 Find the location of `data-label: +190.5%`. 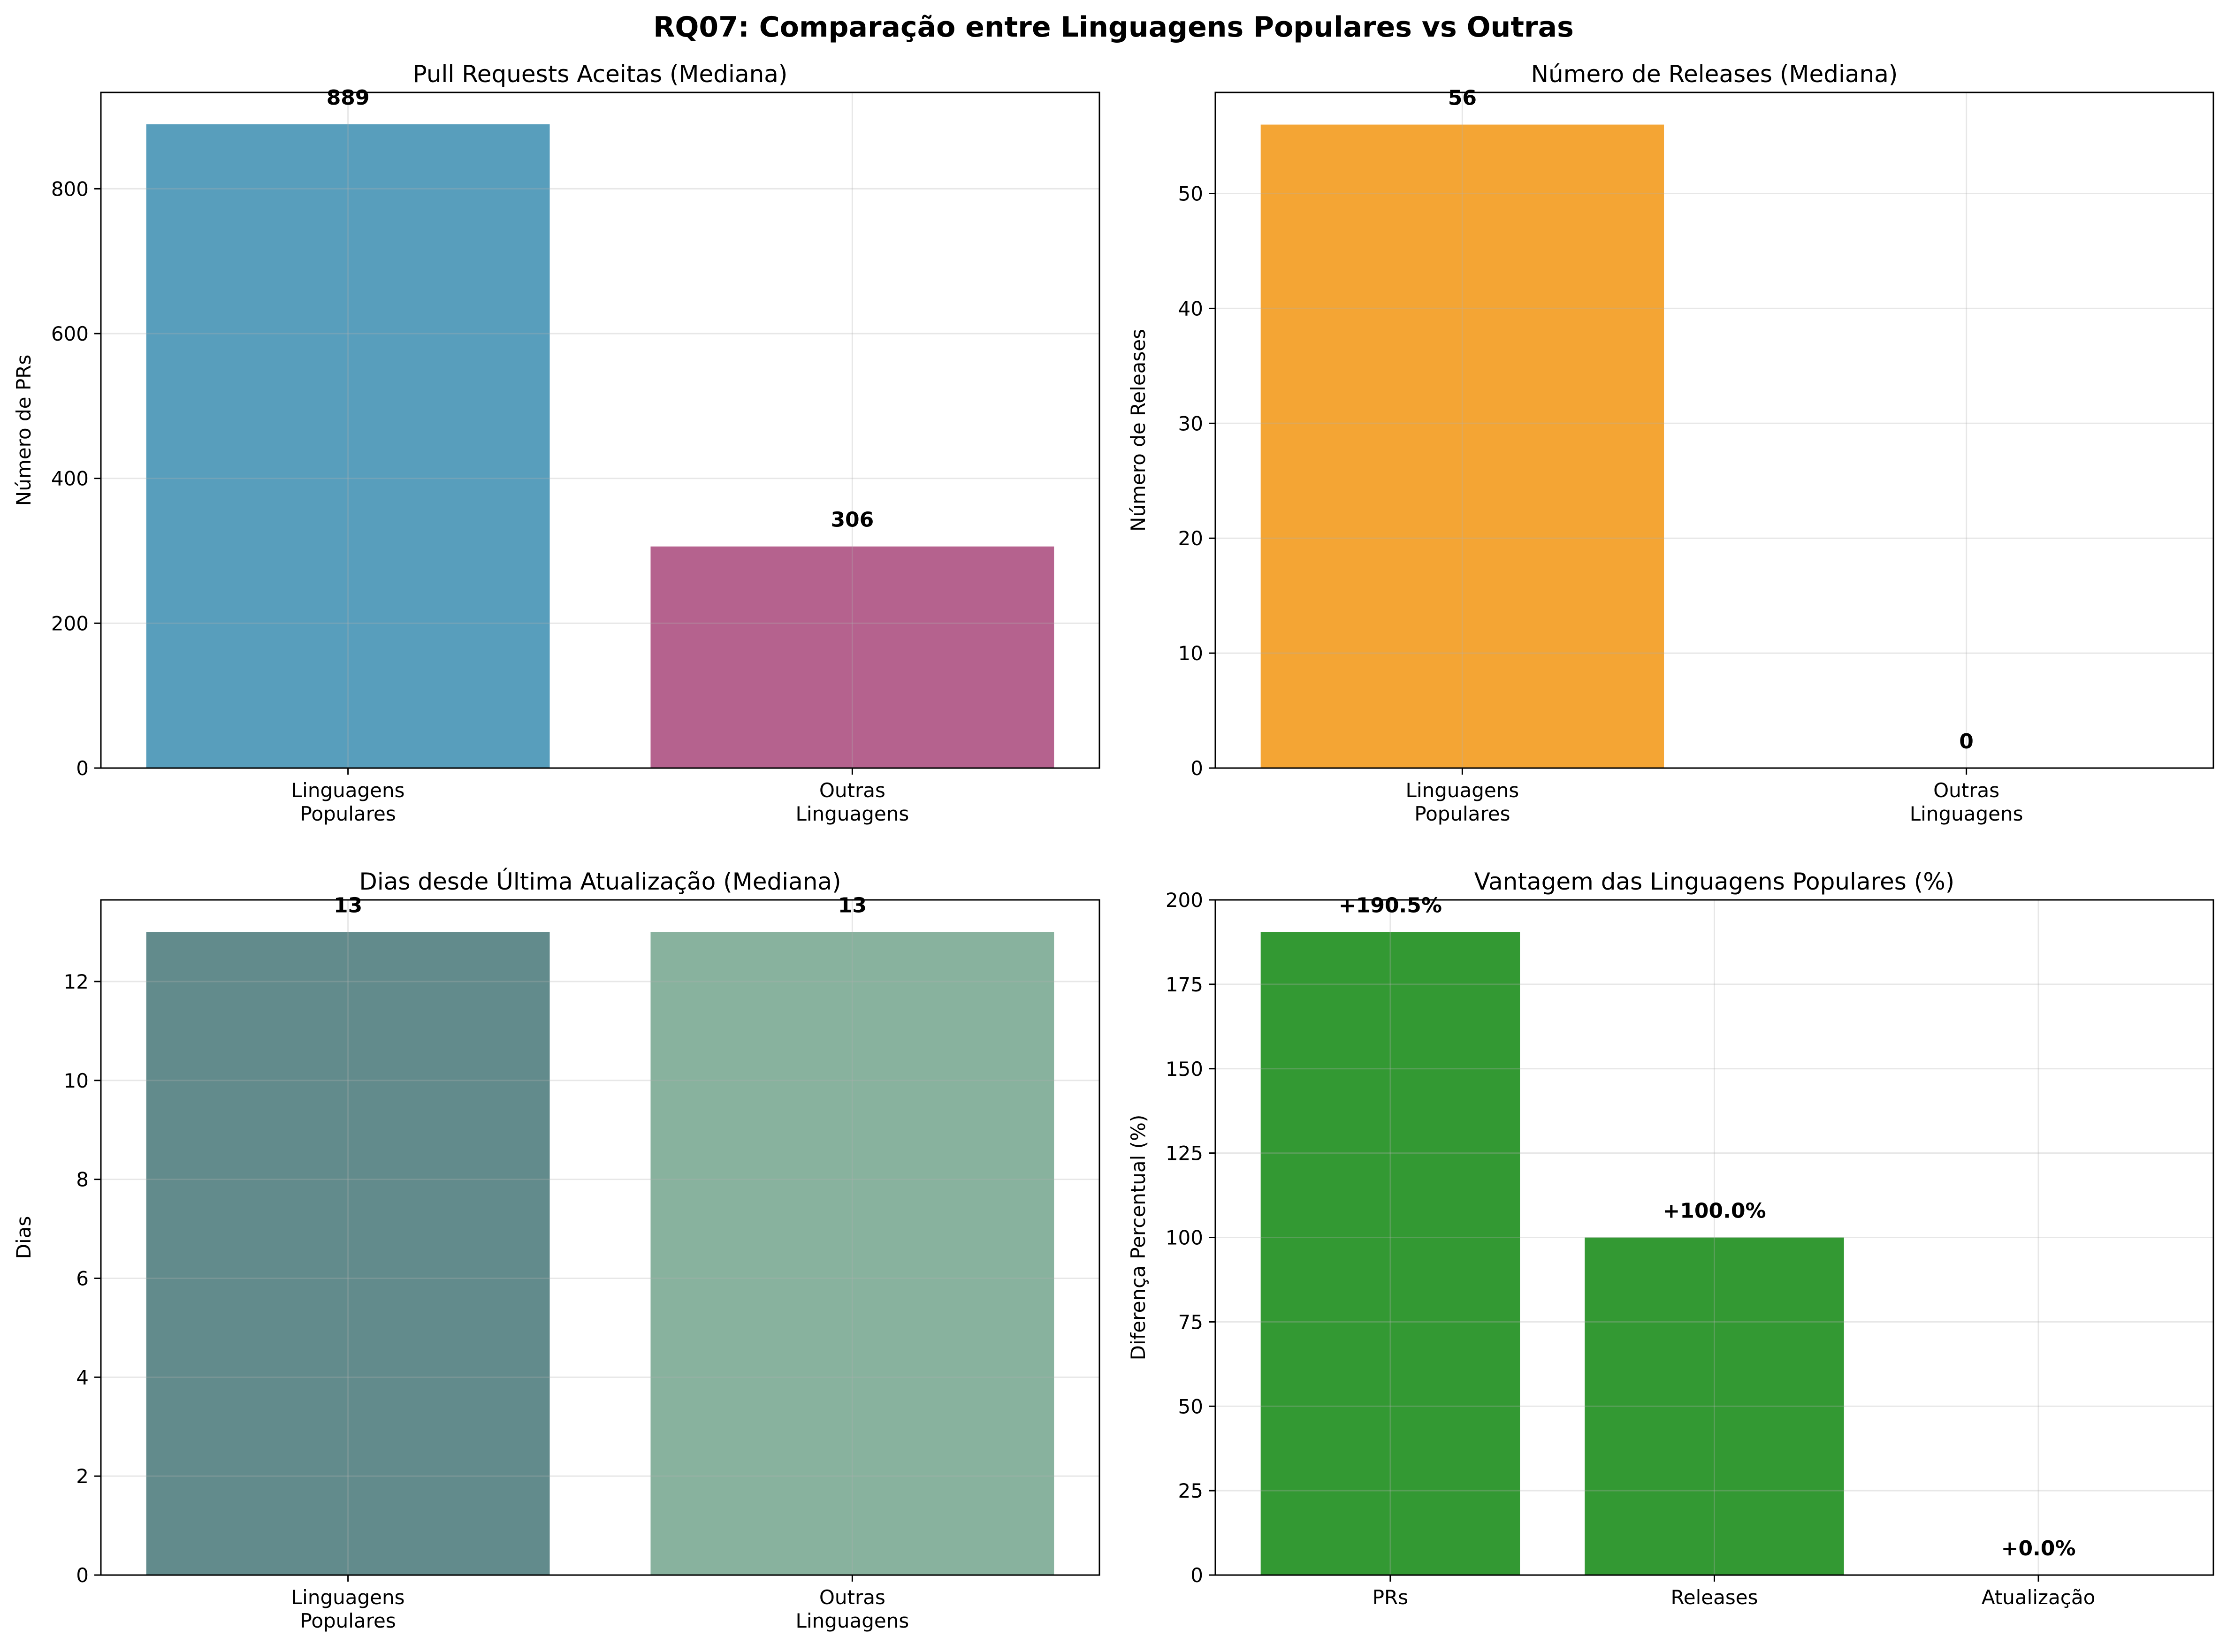

data-label: +190.5% is located at coordinates (1390, 905).